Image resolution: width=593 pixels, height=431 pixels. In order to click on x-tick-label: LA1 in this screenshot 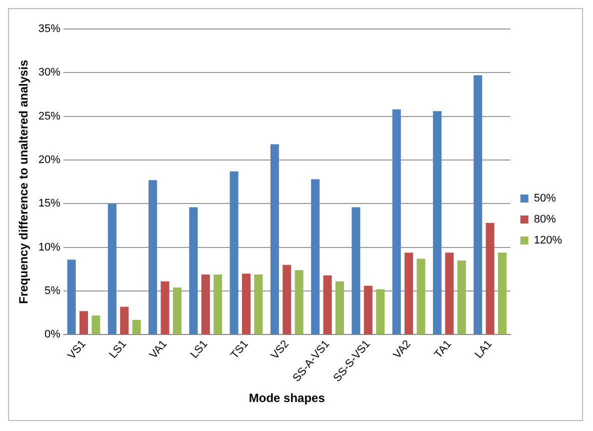, I will do `click(483, 349)`.